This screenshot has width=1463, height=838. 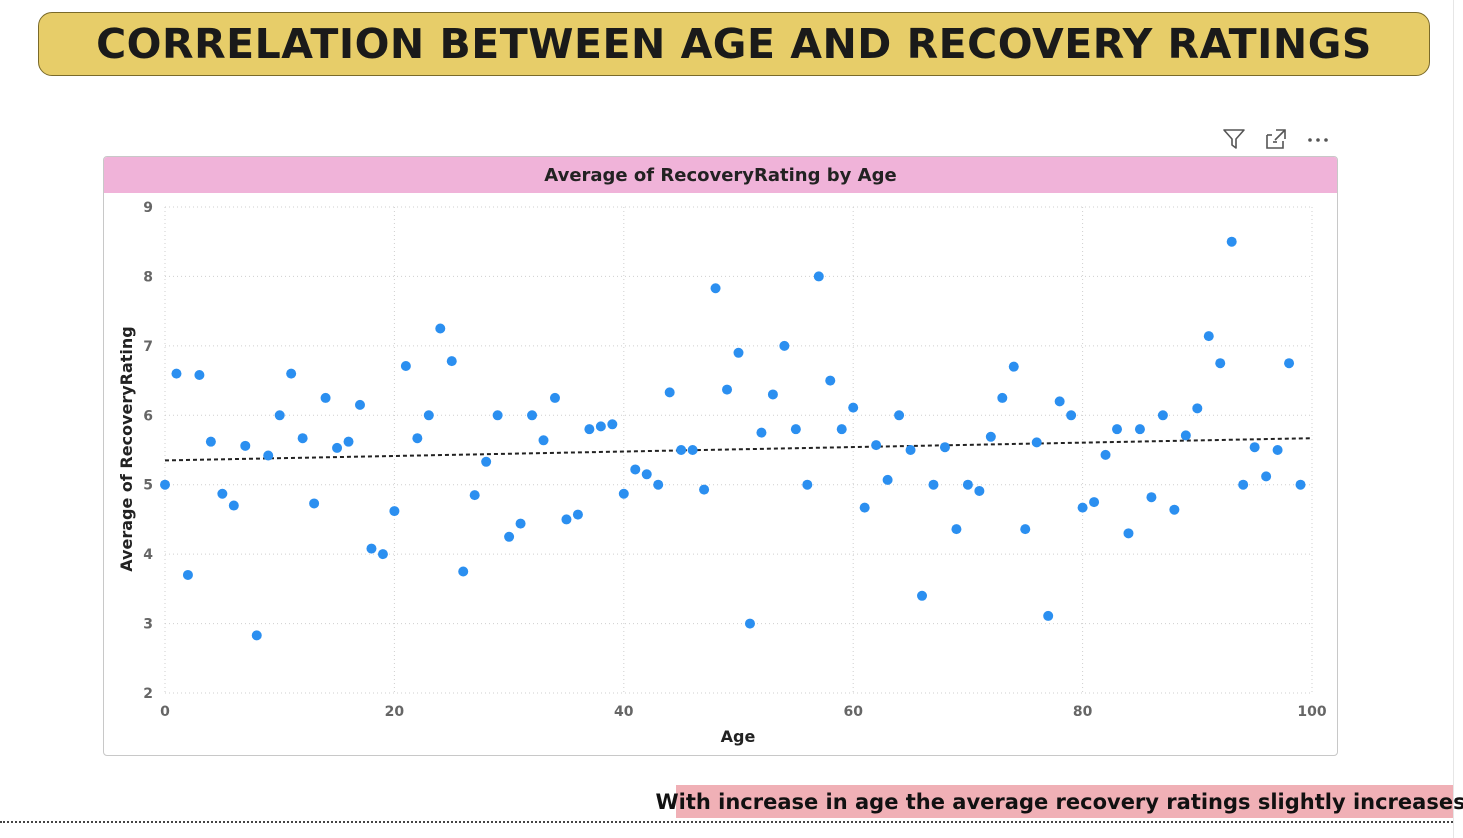 I want to click on filter-icon, so click(x=1234, y=139).